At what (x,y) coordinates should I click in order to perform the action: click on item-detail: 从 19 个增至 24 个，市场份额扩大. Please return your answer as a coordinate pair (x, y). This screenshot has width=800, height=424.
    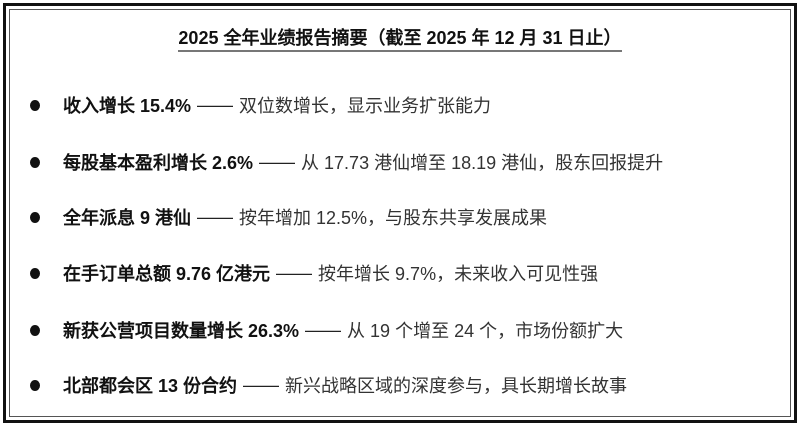
    Looking at the image, I should click on (485, 331).